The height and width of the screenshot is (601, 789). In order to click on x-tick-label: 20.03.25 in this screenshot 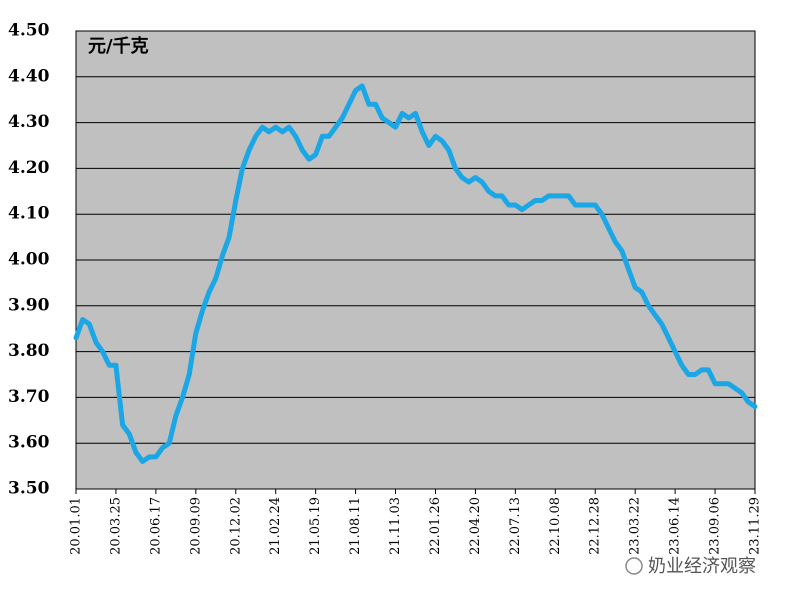, I will do `click(115, 526)`.